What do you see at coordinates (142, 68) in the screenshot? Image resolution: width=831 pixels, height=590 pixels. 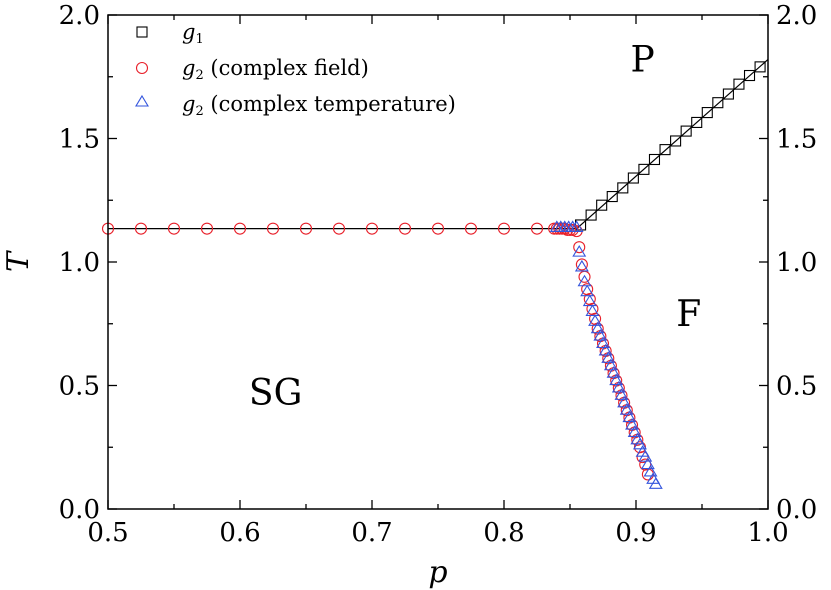 I see `legend-marker-circle` at bounding box center [142, 68].